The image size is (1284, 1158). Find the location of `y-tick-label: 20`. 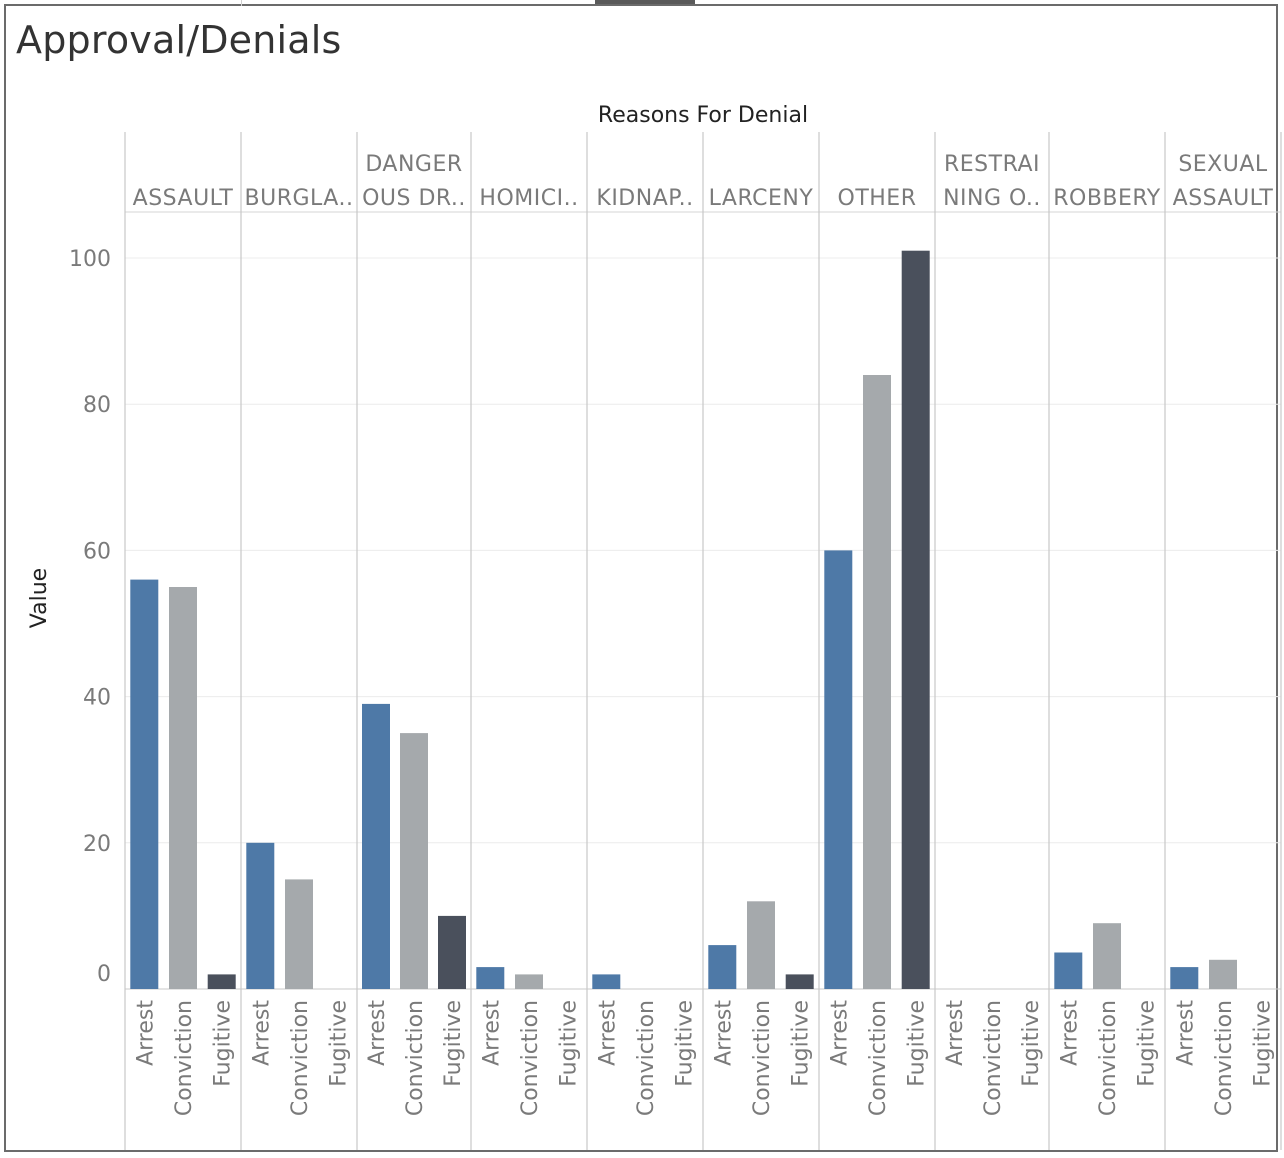

y-tick-label: 20 is located at coordinates (97, 844).